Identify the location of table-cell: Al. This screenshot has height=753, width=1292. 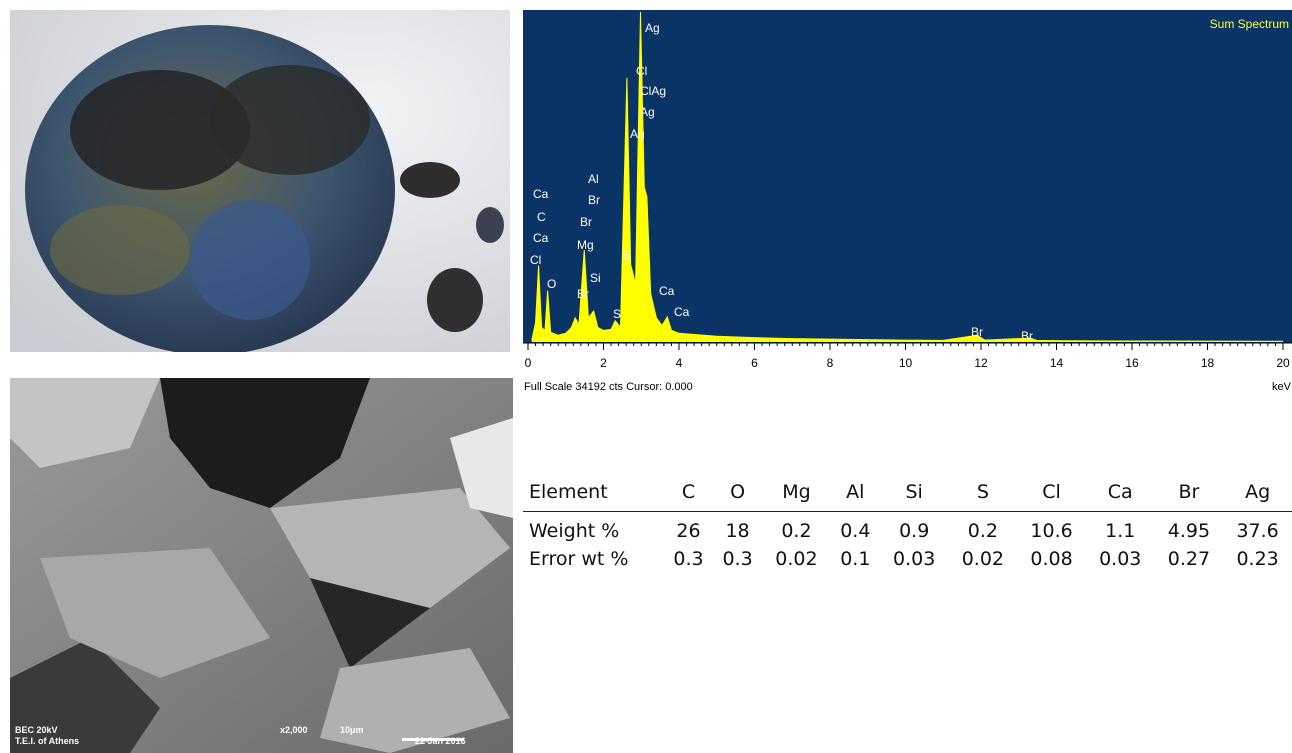
(855, 495).